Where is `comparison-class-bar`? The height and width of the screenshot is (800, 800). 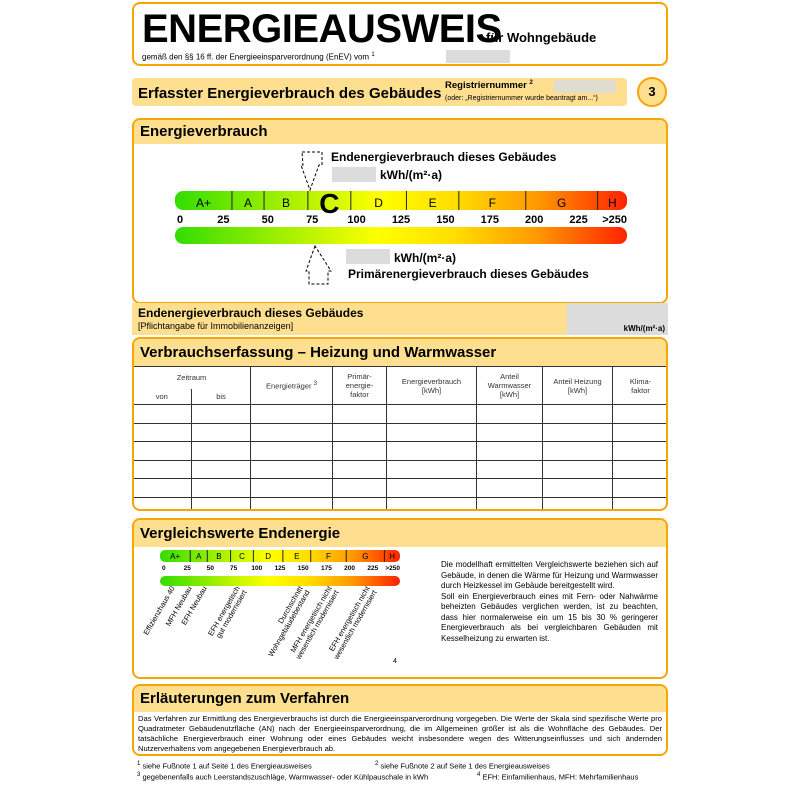 comparison-class-bar is located at coordinates (280, 556).